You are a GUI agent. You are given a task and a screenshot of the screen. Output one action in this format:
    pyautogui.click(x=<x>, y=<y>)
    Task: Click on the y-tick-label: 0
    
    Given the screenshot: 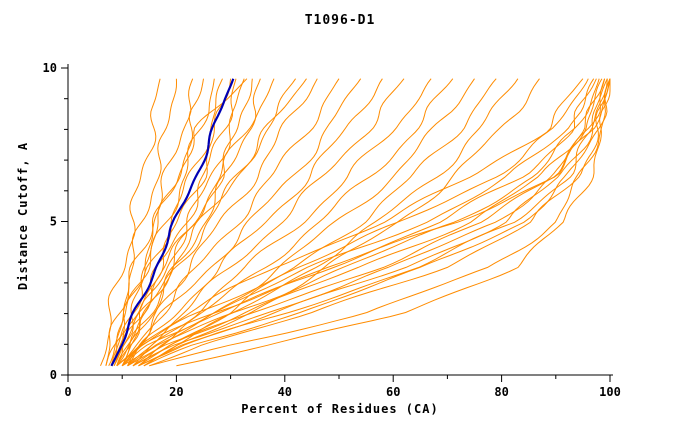 What is the action you would take?
    pyautogui.click(x=53, y=375)
    